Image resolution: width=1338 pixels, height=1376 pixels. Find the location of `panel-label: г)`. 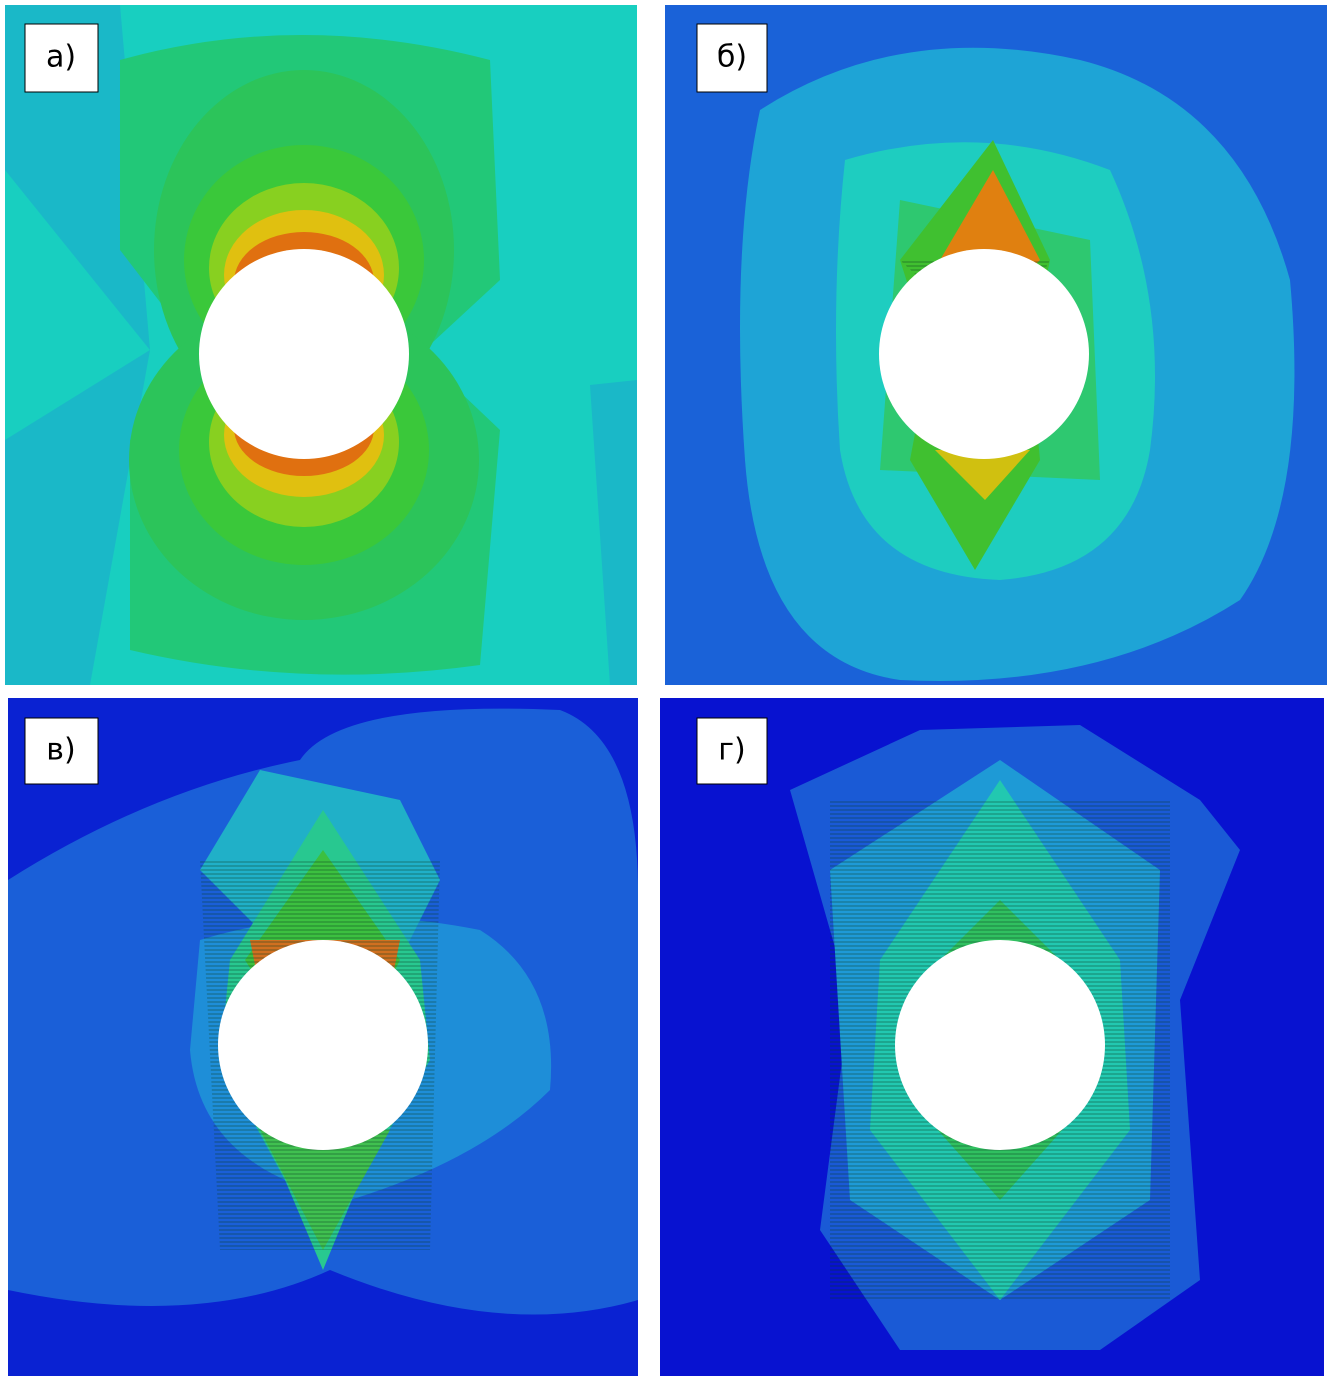

panel-label: г) is located at coordinates (731, 750).